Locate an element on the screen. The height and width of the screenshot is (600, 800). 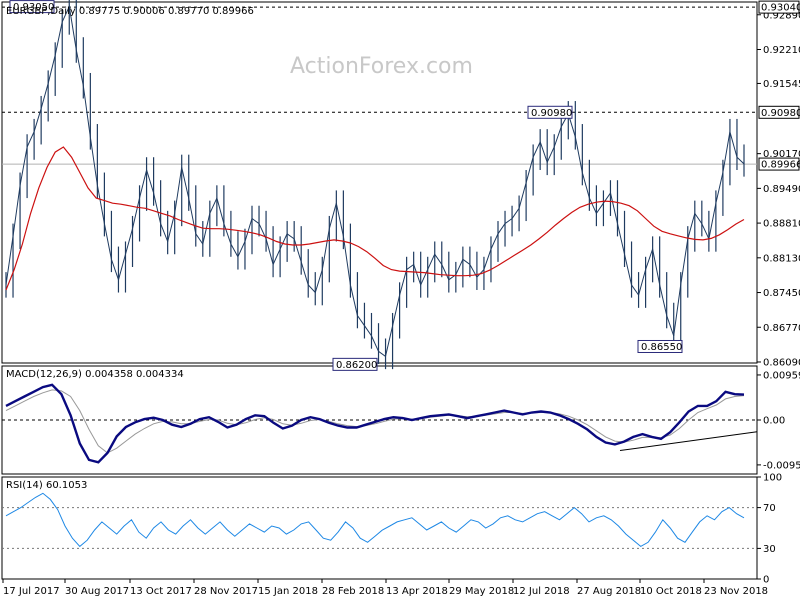
annotation-label-1: 0.86200 is located at coordinates (356, 365).